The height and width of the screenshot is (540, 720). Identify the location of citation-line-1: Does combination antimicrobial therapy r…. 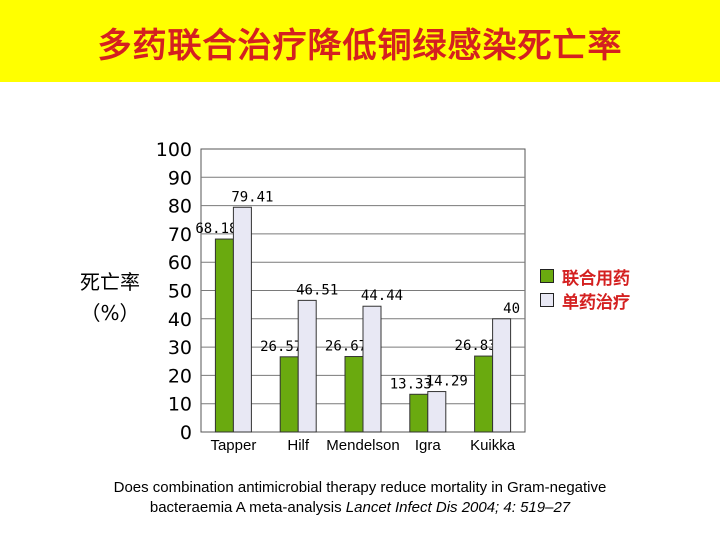
(360, 487).